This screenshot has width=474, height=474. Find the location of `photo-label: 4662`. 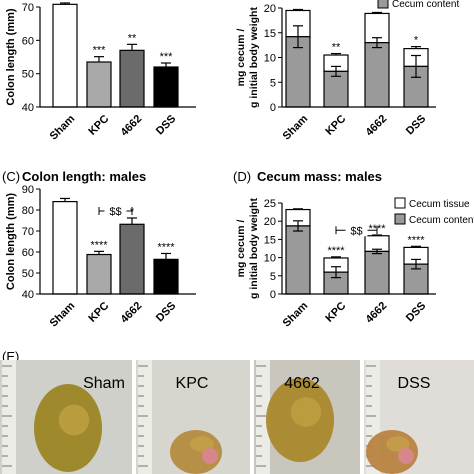

photo-label: 4662 is located at coordinates (302, 383).